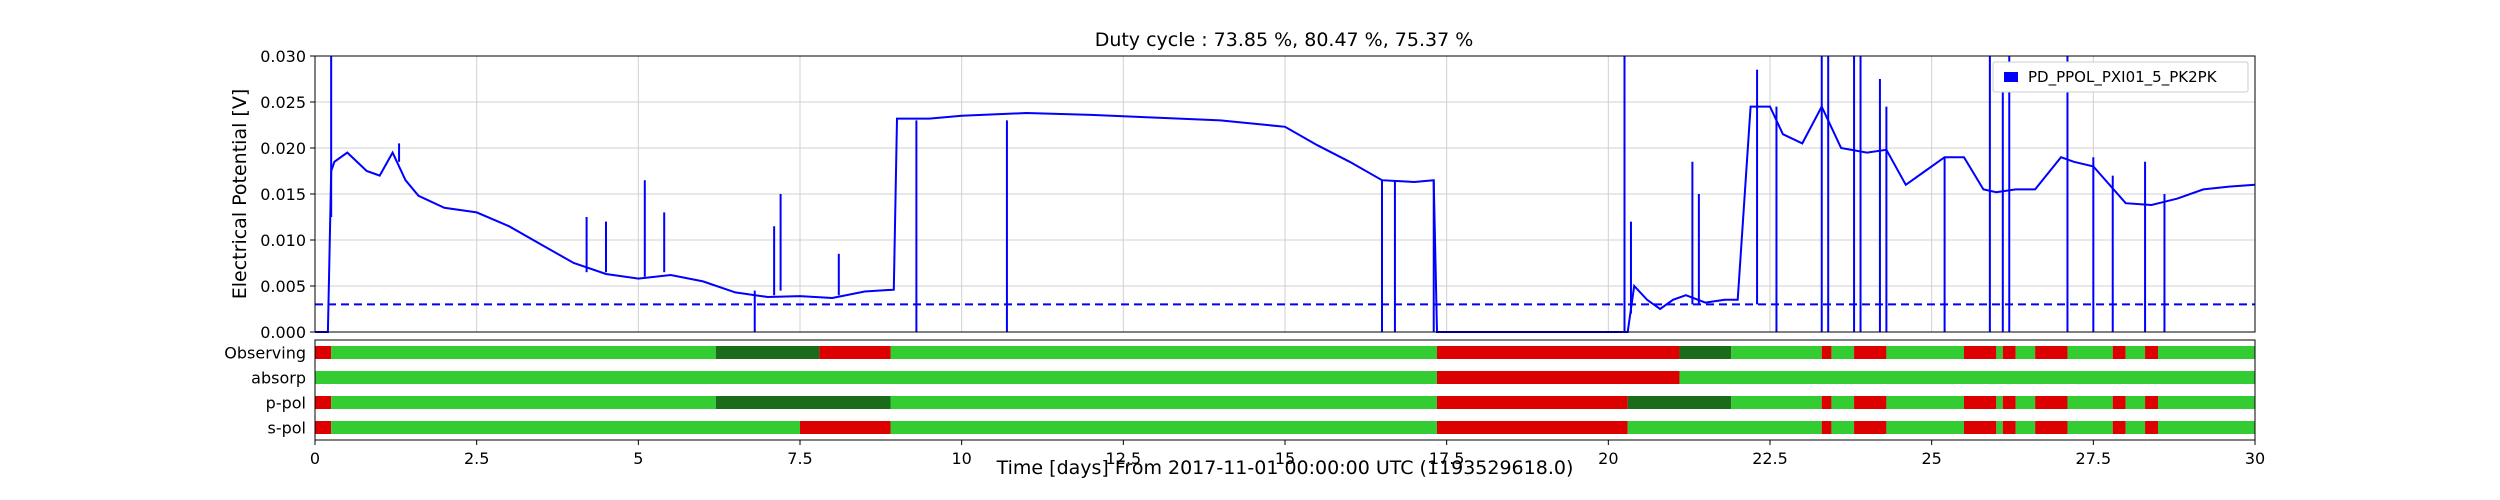  What do you see at coordinates (2255, 458) in the screenshot?
I see `x-tick-label: 30` at bounding box center [2255, 458].